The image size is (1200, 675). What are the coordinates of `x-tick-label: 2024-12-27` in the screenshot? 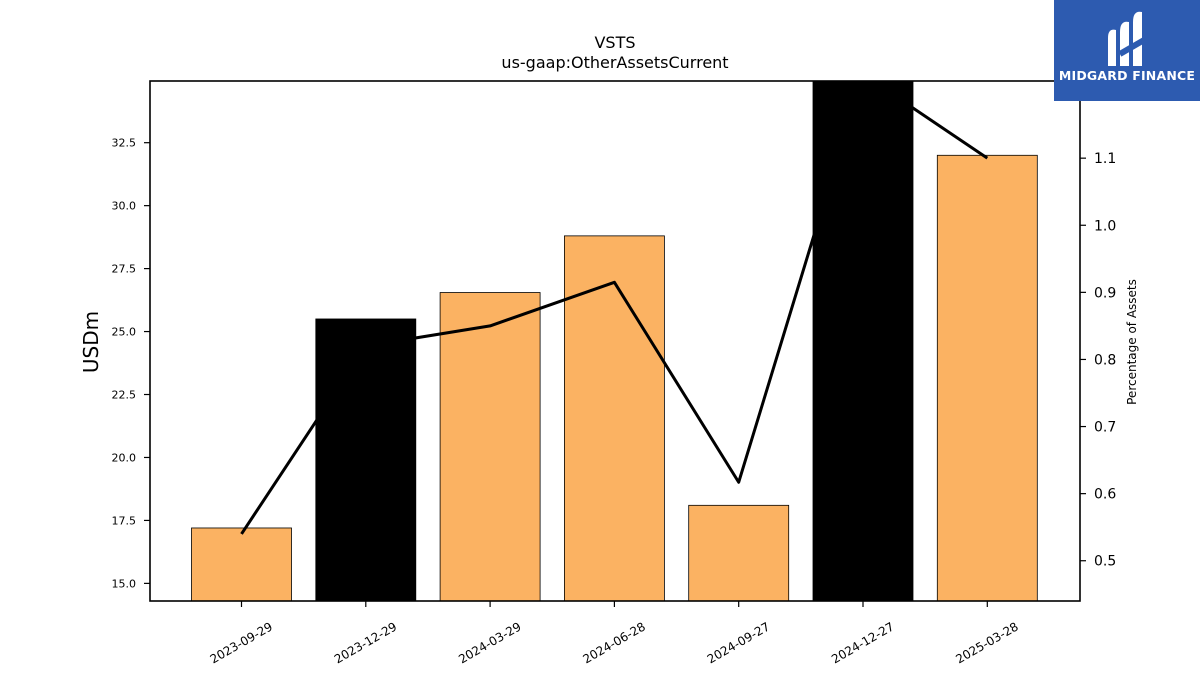 It's located at (862, 642).